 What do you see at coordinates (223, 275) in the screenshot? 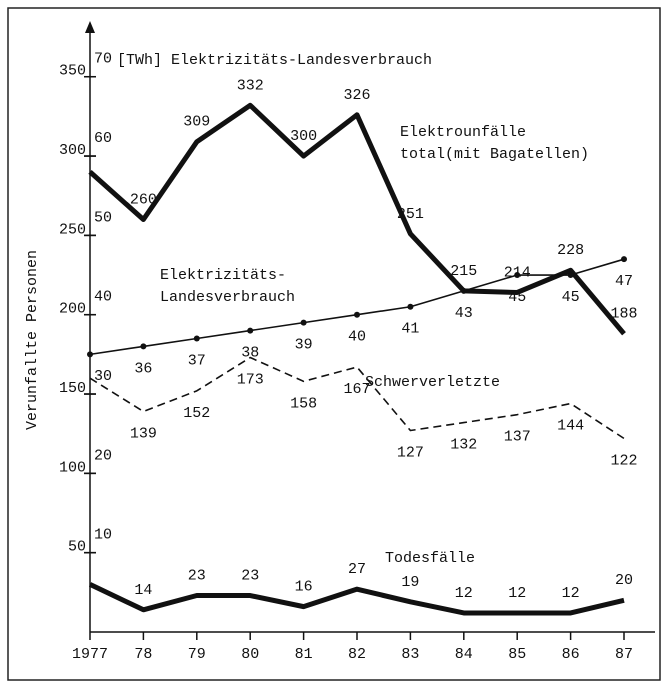
I see `series-label: Elektrizitäts-` at bounding box center [223, 275].